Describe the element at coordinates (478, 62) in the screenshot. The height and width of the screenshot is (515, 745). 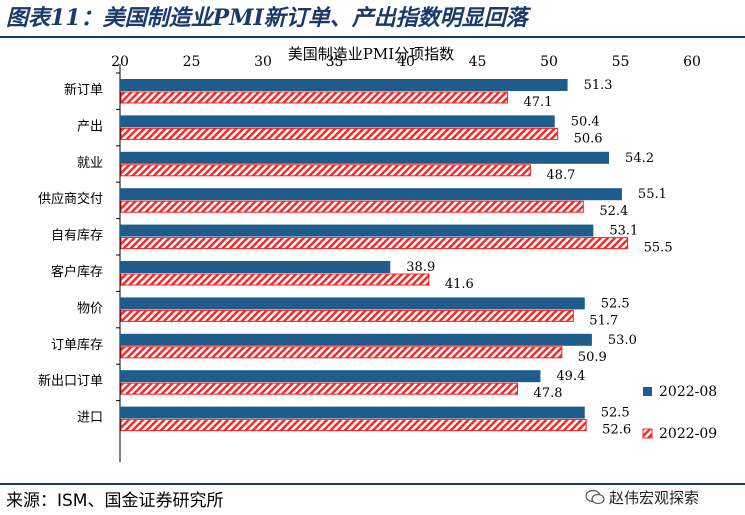
I see `x-tick-label: 45` at that location.